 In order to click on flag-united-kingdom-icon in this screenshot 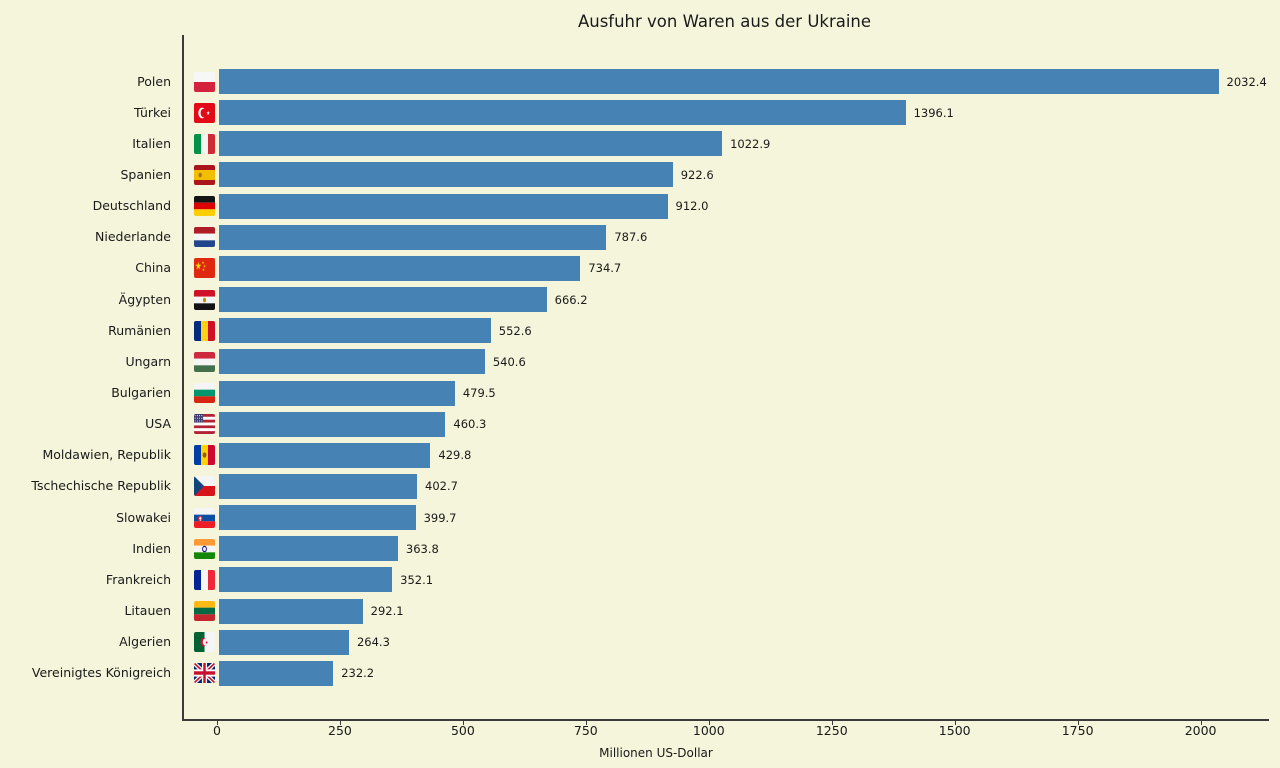, I will do `click(204, 673)`.